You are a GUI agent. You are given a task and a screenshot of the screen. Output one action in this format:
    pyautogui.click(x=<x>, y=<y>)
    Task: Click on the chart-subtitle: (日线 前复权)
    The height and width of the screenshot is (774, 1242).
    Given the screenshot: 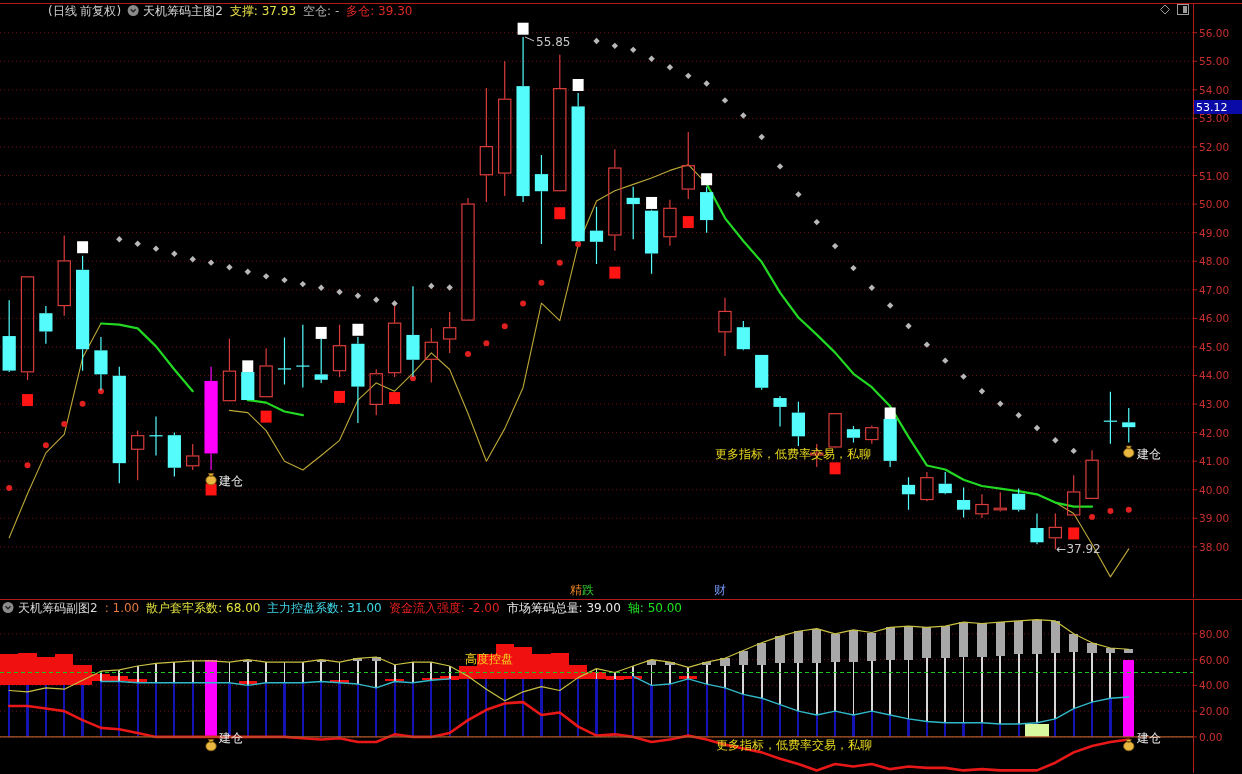 What is the action you would take?
    pyautogui.click(x=85, y=11)
    